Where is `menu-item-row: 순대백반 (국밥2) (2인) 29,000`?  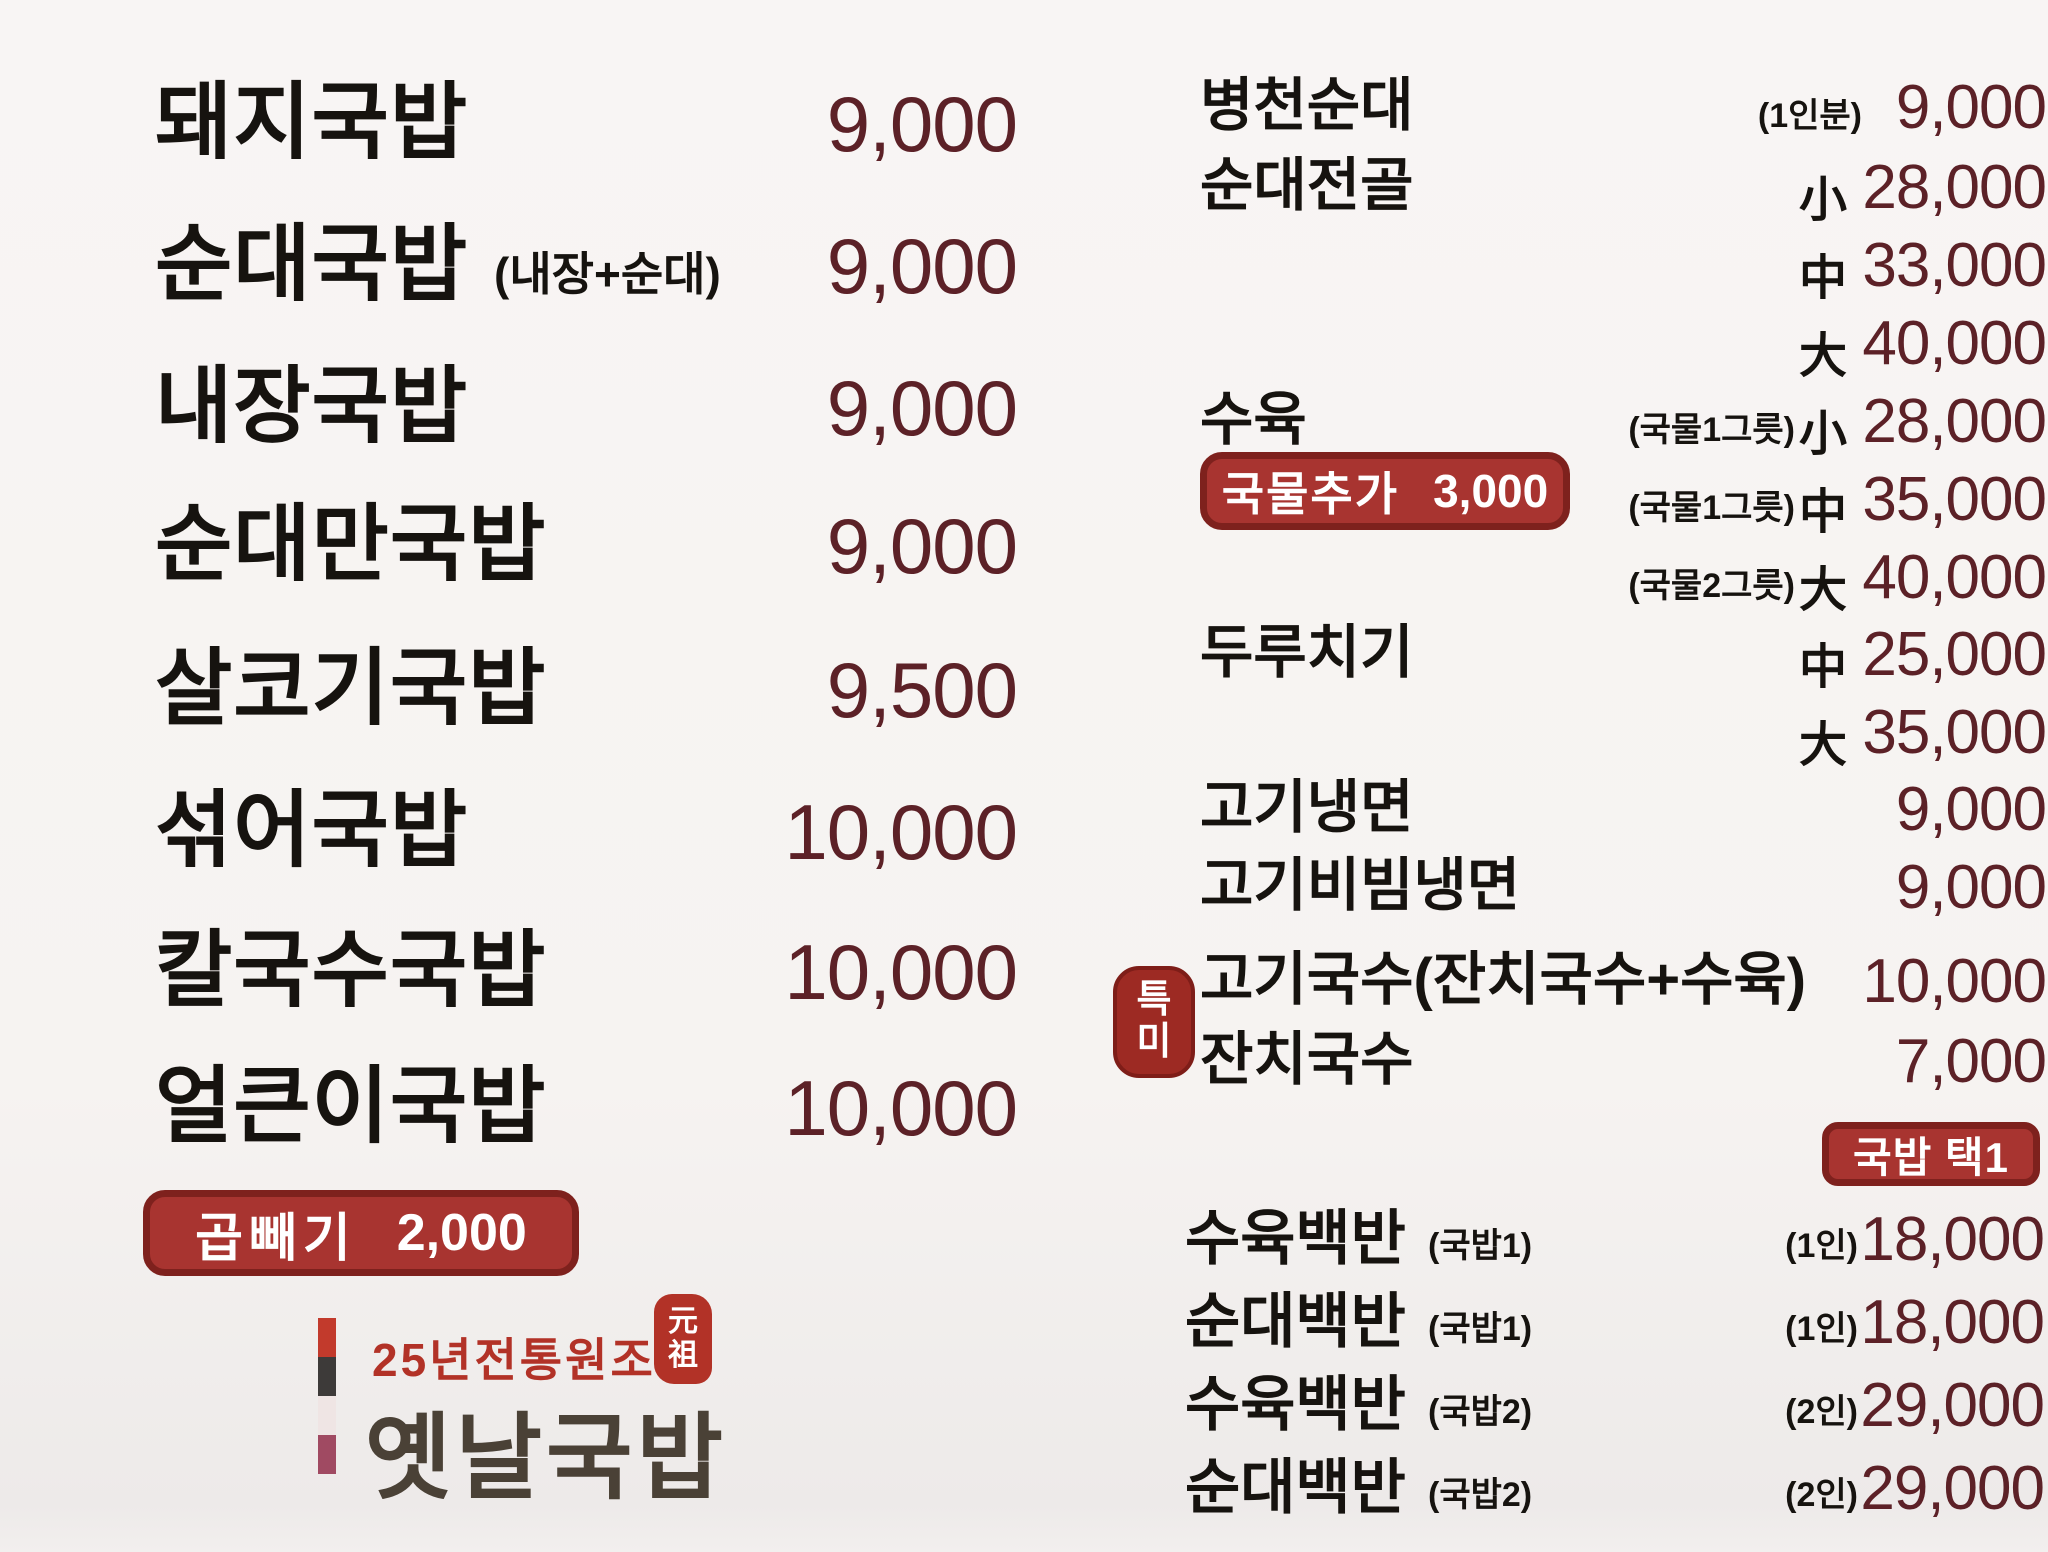
menu-item-row: 순대백반 (국밥2) (2인) 29,000 is located at coordinates (1024, 1491).